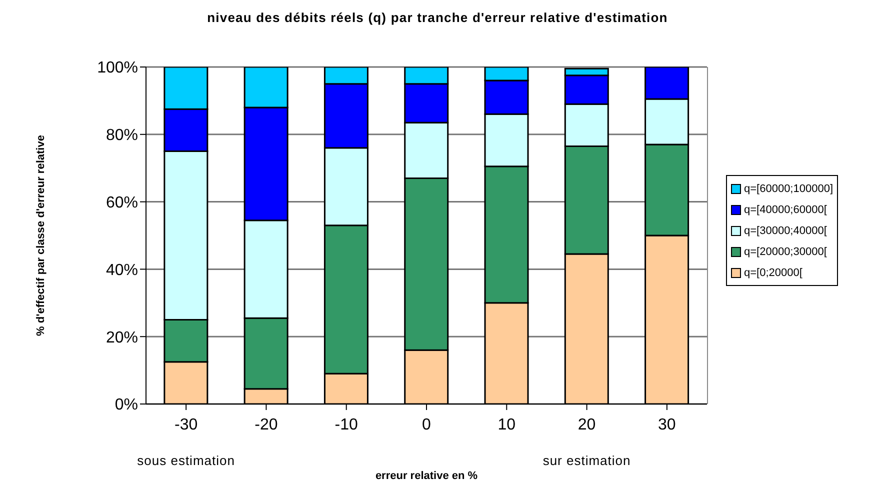 The height and width of the screenshot is (484, 875). I want to click on x-tick-label: -30, so click(186, 425).